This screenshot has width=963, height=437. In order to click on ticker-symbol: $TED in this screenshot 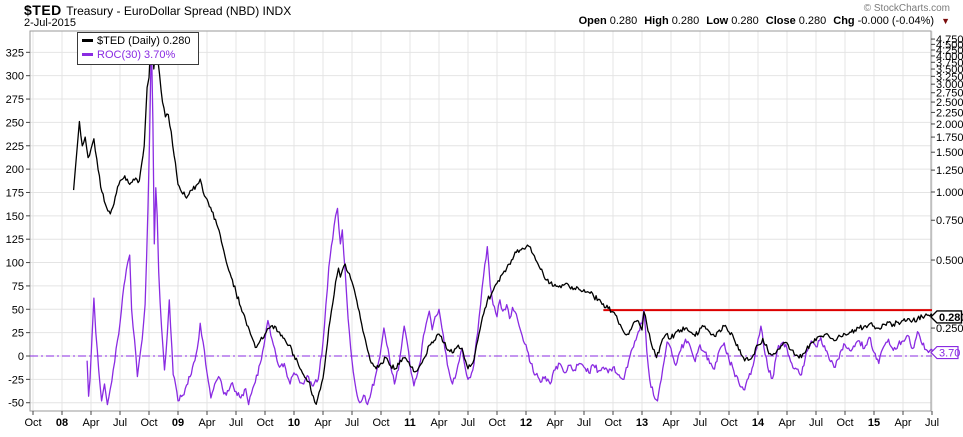, I will do `click(43, 10)`.